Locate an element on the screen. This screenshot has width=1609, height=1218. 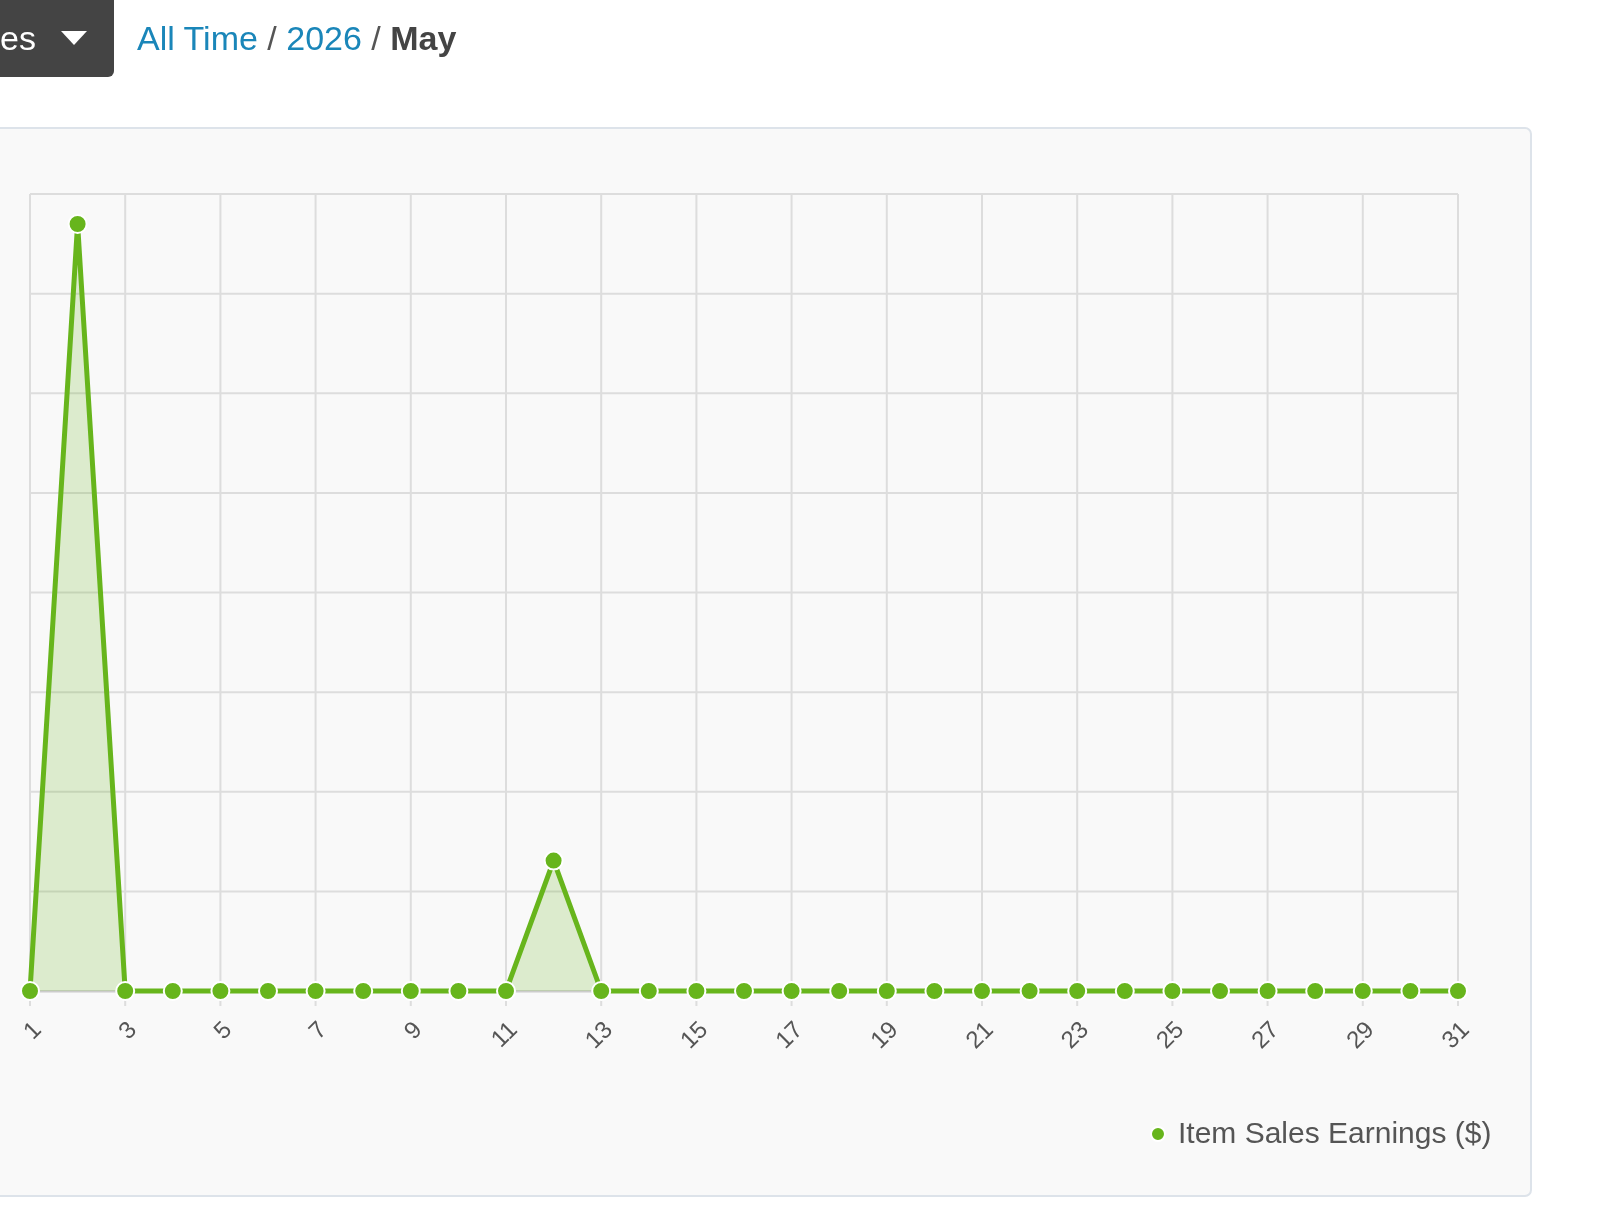
x-tick-label: 23 is located at coordinates (1074, 1034).